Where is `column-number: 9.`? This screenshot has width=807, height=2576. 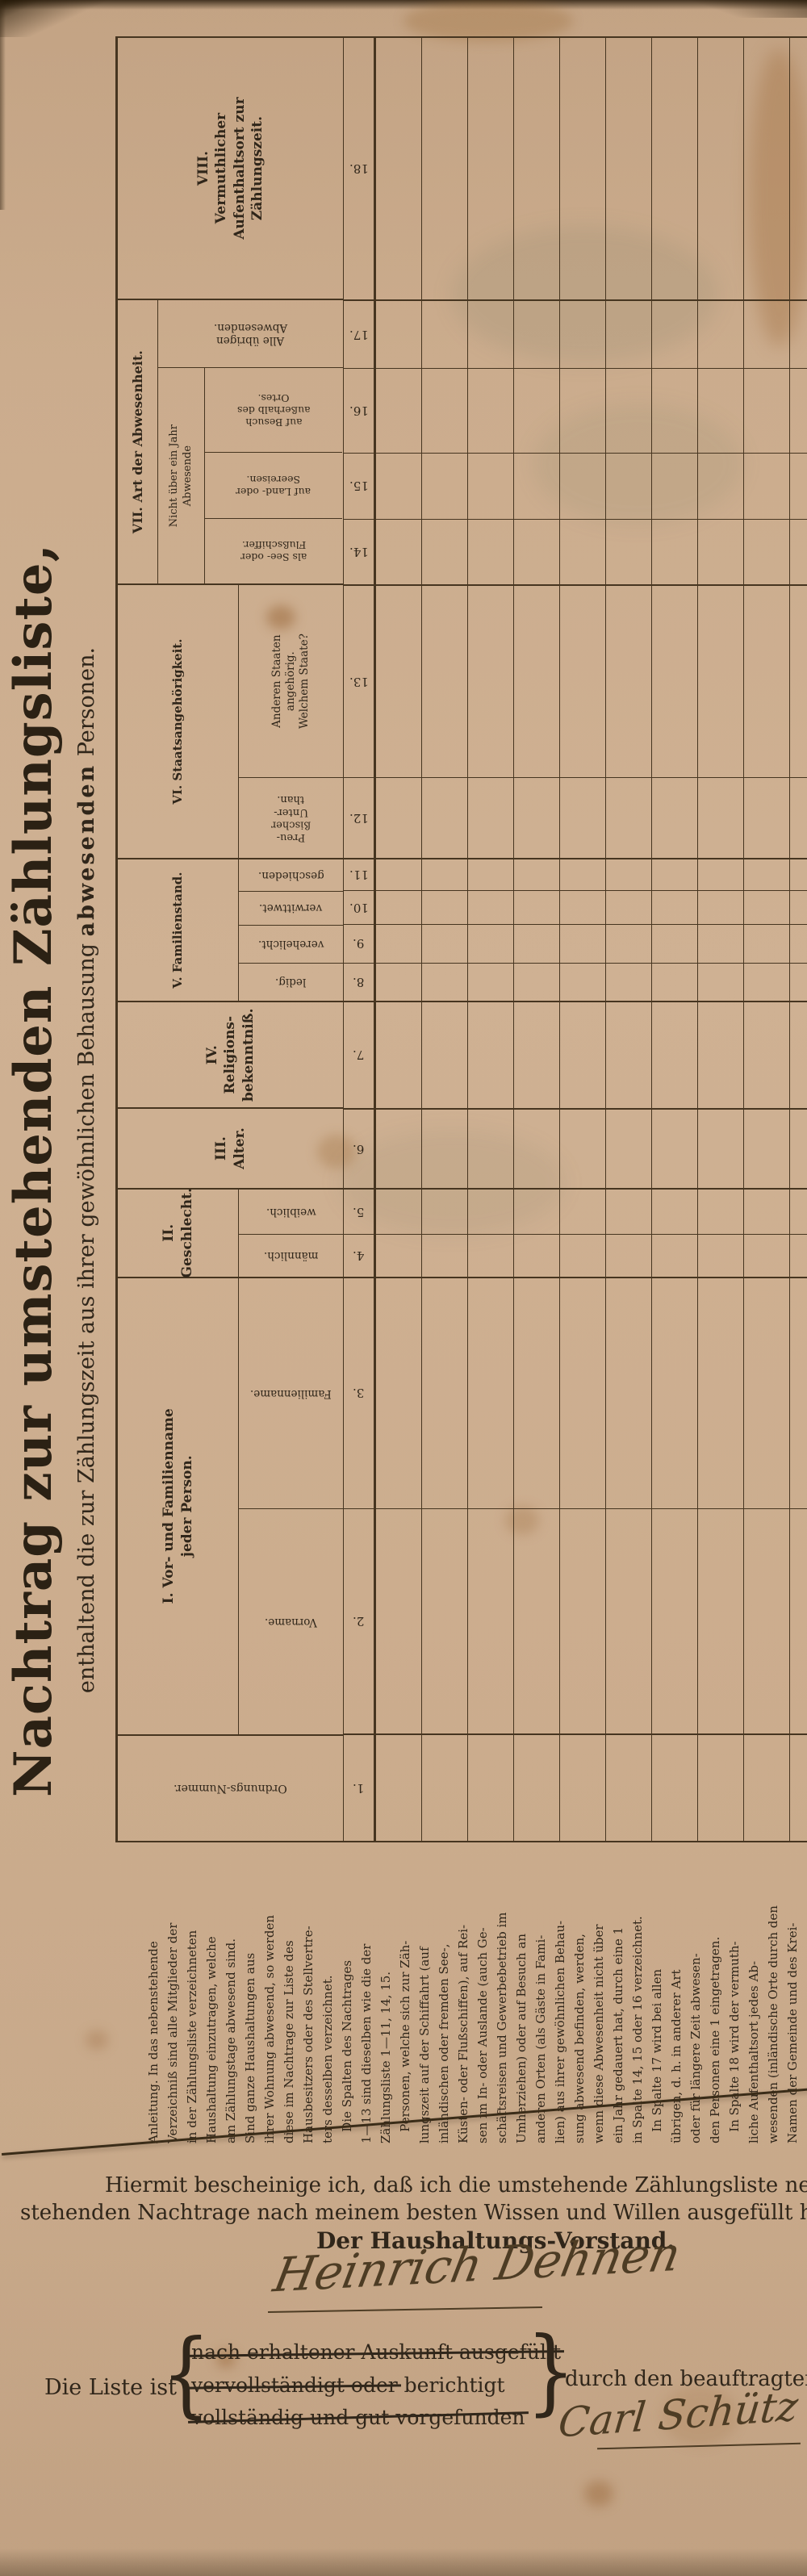
column-number: 9. is located at coordinates (359, 943).